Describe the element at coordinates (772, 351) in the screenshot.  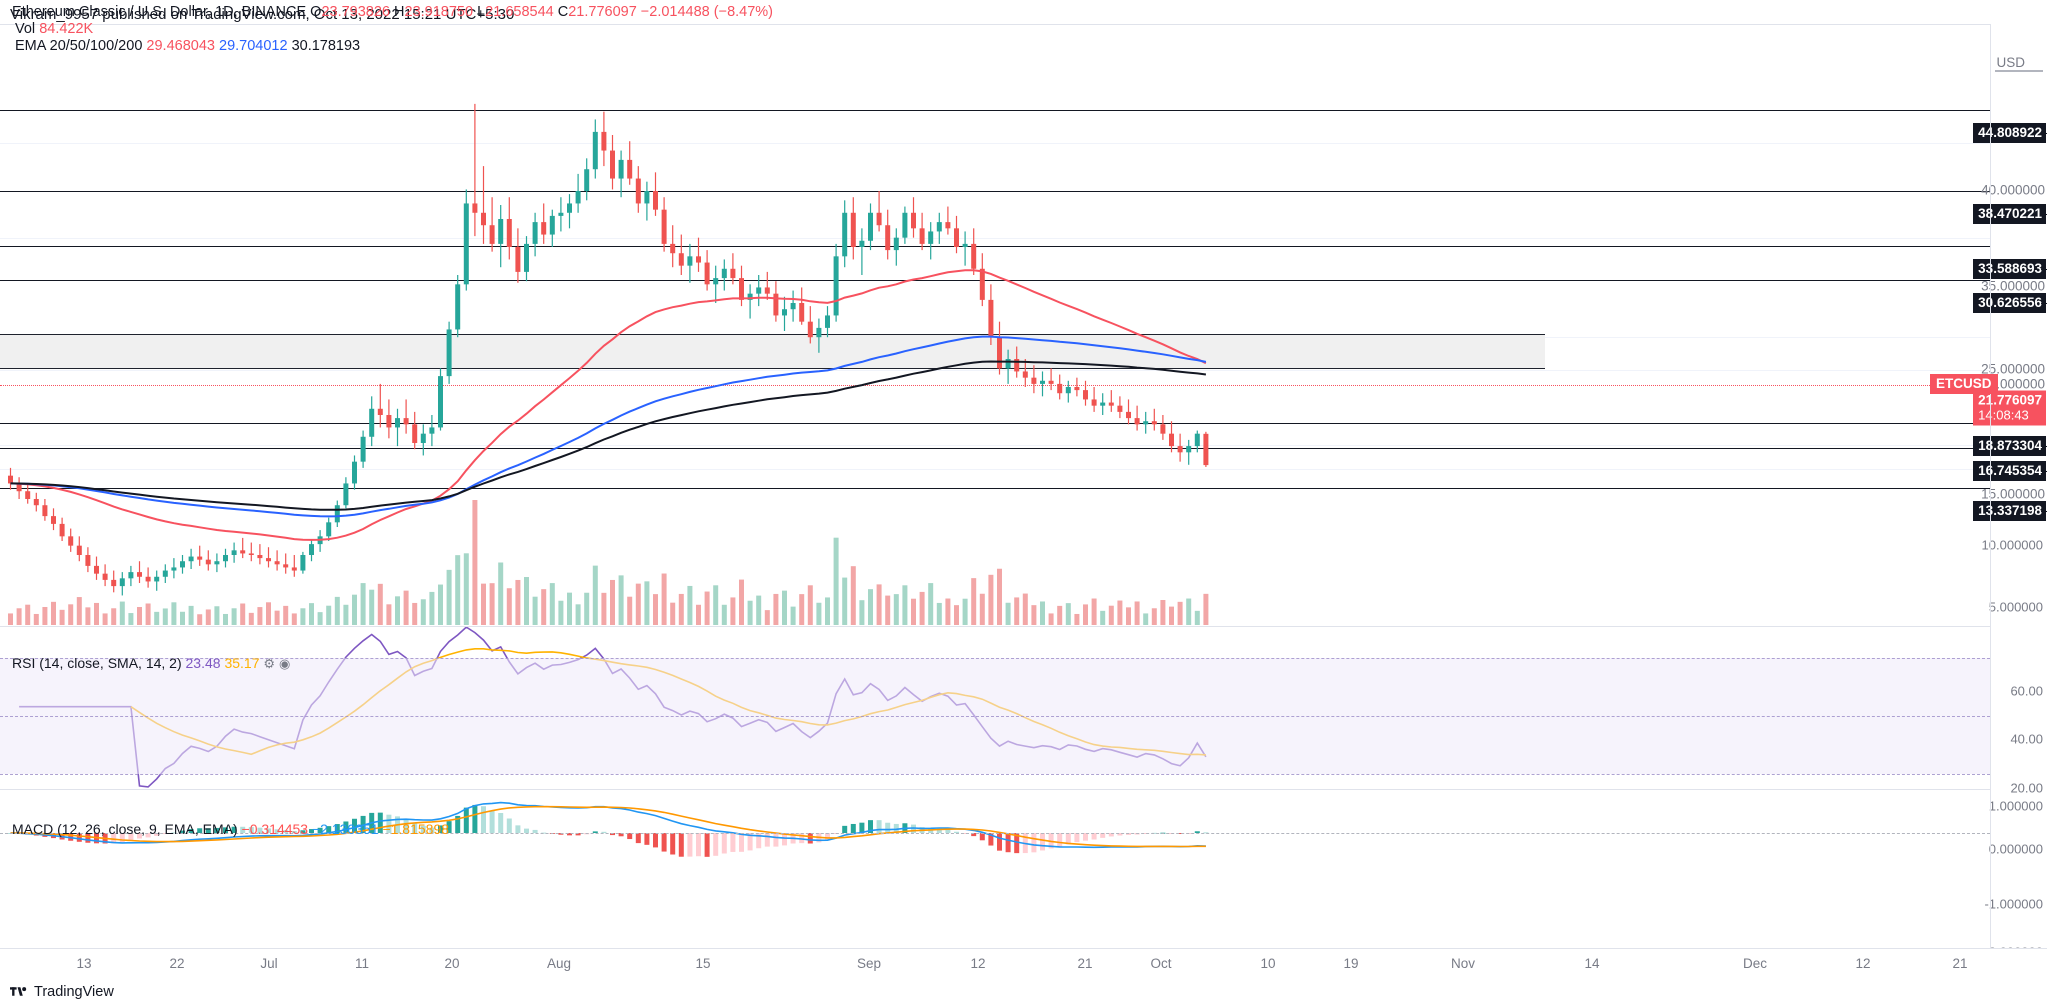
I see `support-zone-rectangle` at that location.